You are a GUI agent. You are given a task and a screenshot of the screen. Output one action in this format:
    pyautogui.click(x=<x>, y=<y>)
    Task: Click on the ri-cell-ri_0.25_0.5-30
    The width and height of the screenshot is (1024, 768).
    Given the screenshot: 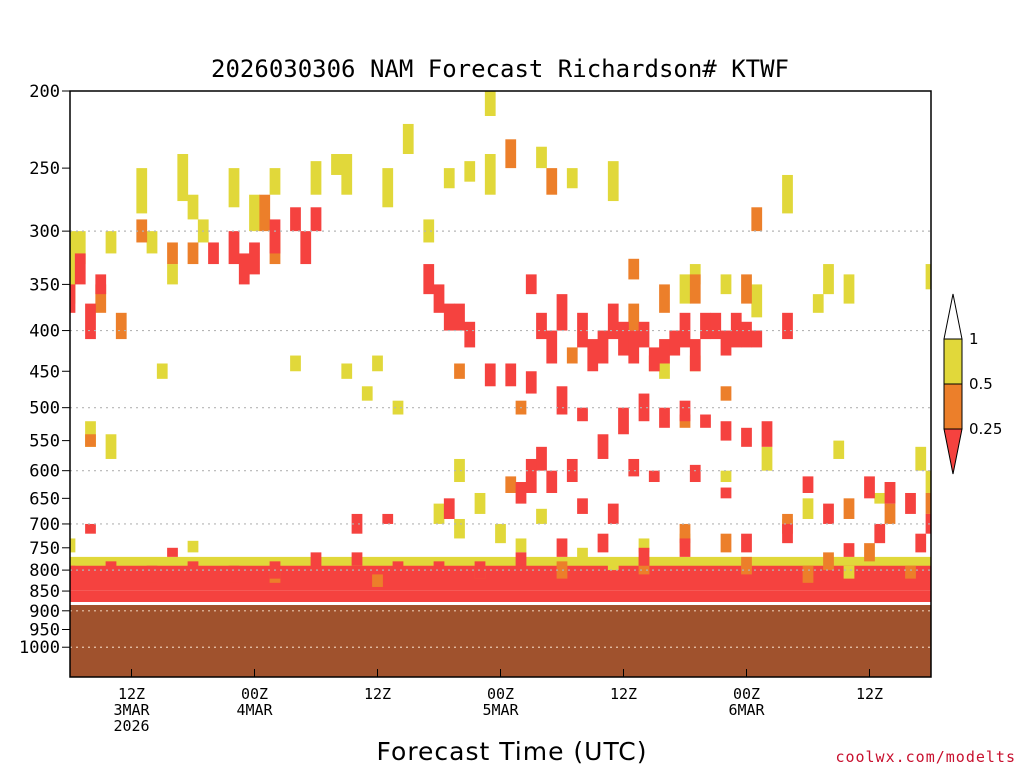 What is the action you would take?
    pyautogui.click(x=377, y=580)
    